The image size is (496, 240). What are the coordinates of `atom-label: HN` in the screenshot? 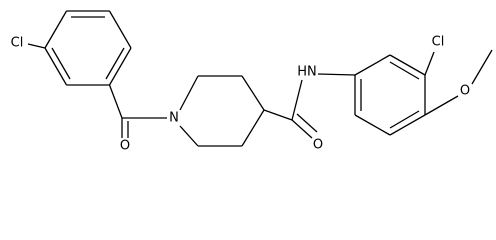 It's located at (307, 72).